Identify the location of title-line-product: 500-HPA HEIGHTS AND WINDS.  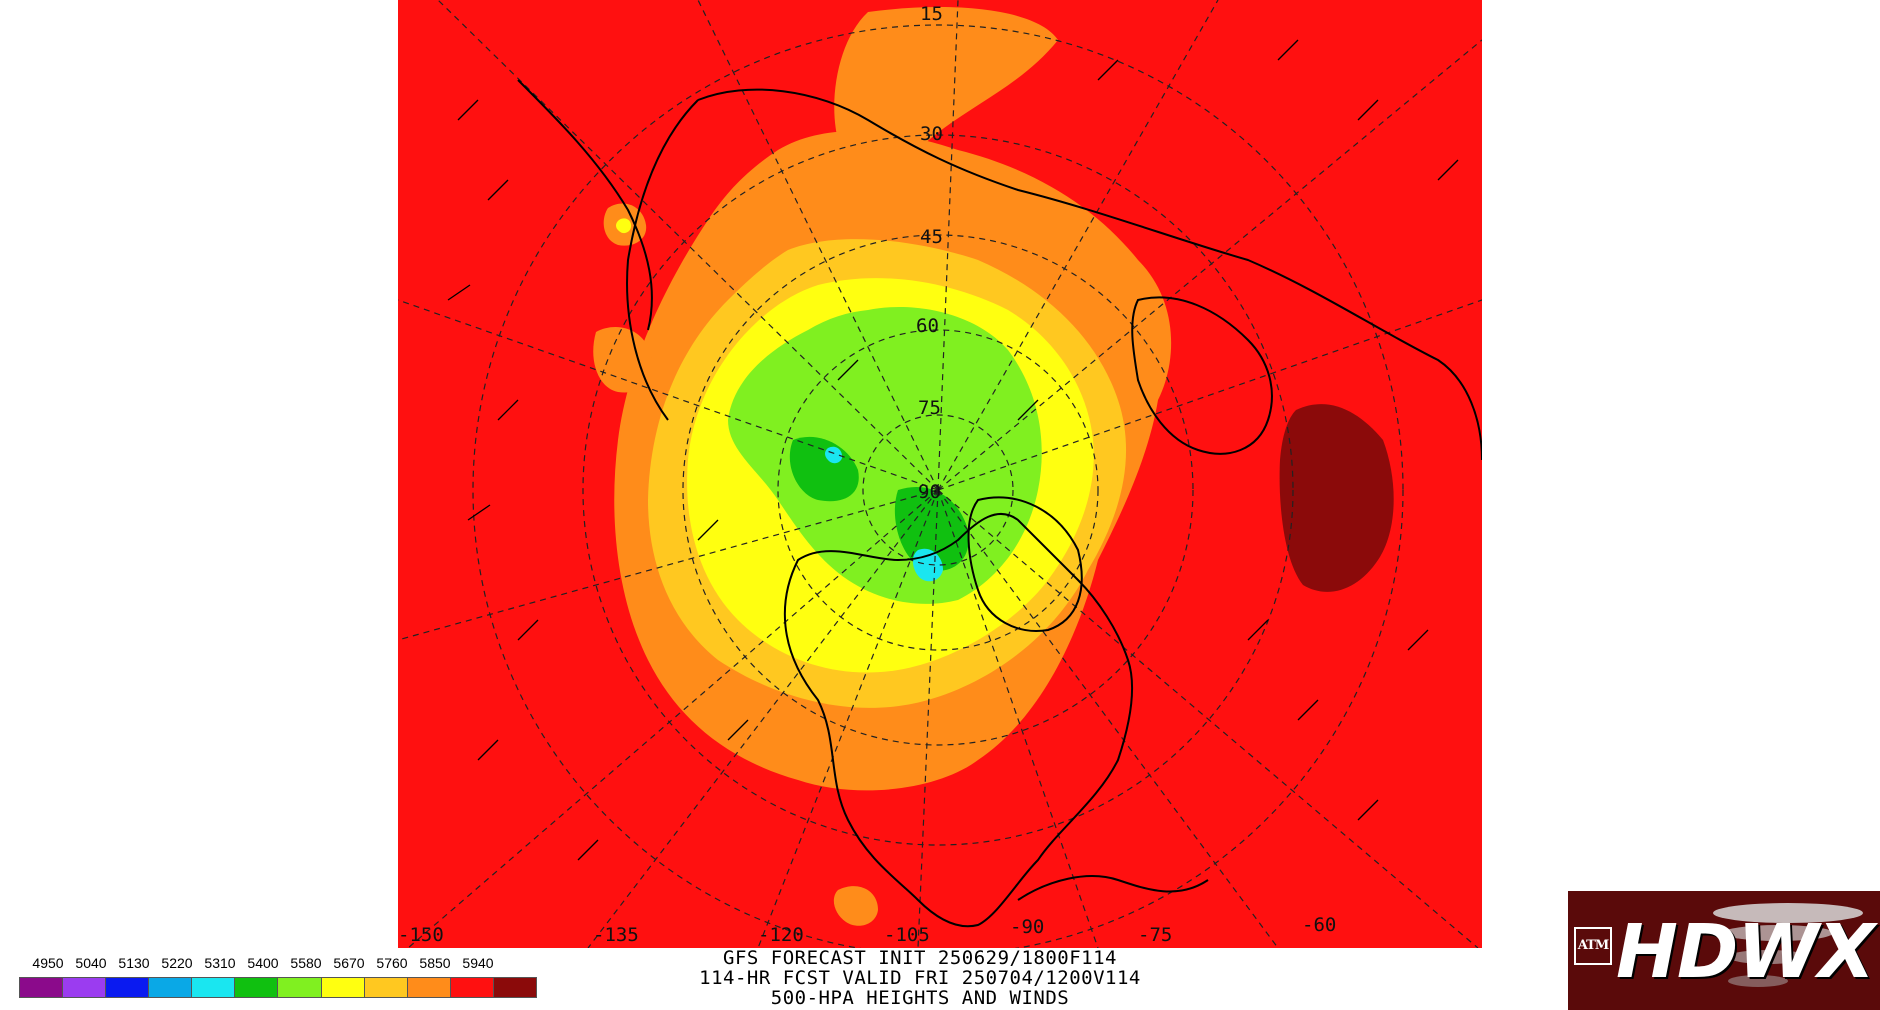
(920, 998).